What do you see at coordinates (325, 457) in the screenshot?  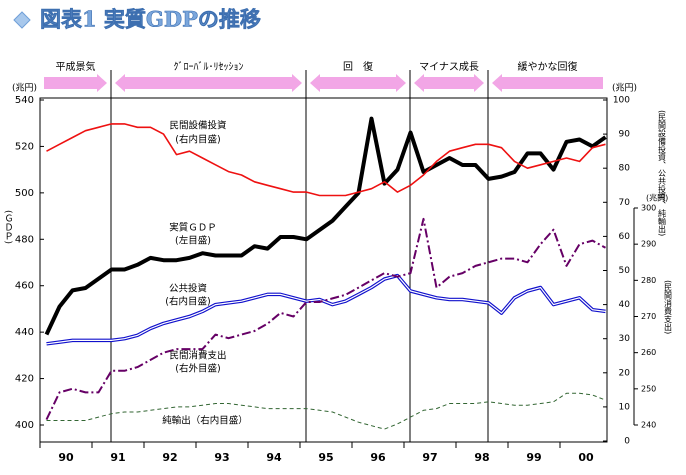 I see `x-tick-label: 95` at bounding box center [325, 457].